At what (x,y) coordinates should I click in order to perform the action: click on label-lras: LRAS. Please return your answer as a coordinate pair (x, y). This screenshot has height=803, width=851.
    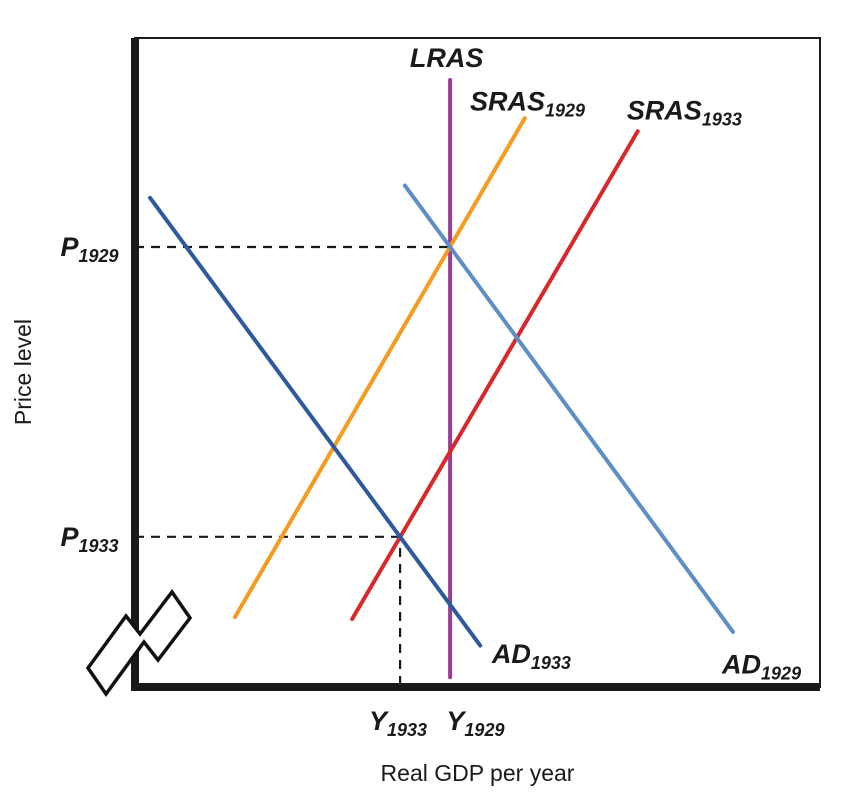
    Looking at the image, I should click on (447, 58).